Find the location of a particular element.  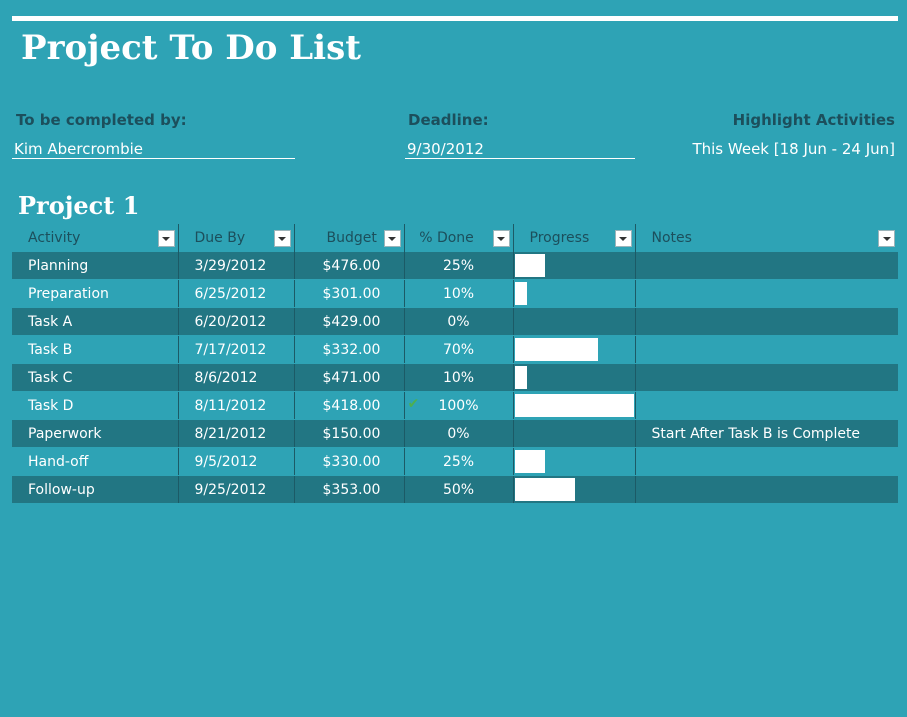

budget-cell: $471.00 is located at coordinates (348, 377).